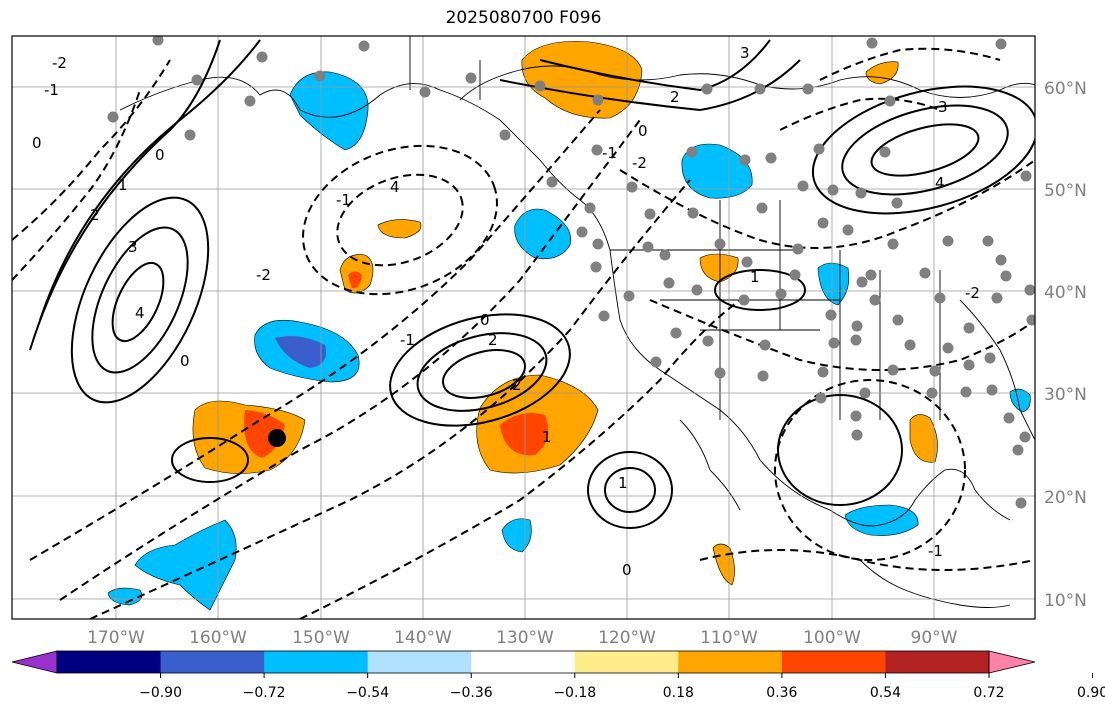 The width and height of the screenshot is (1105, 712). I want to click on shade-blue-gulf, so click(881, 520).